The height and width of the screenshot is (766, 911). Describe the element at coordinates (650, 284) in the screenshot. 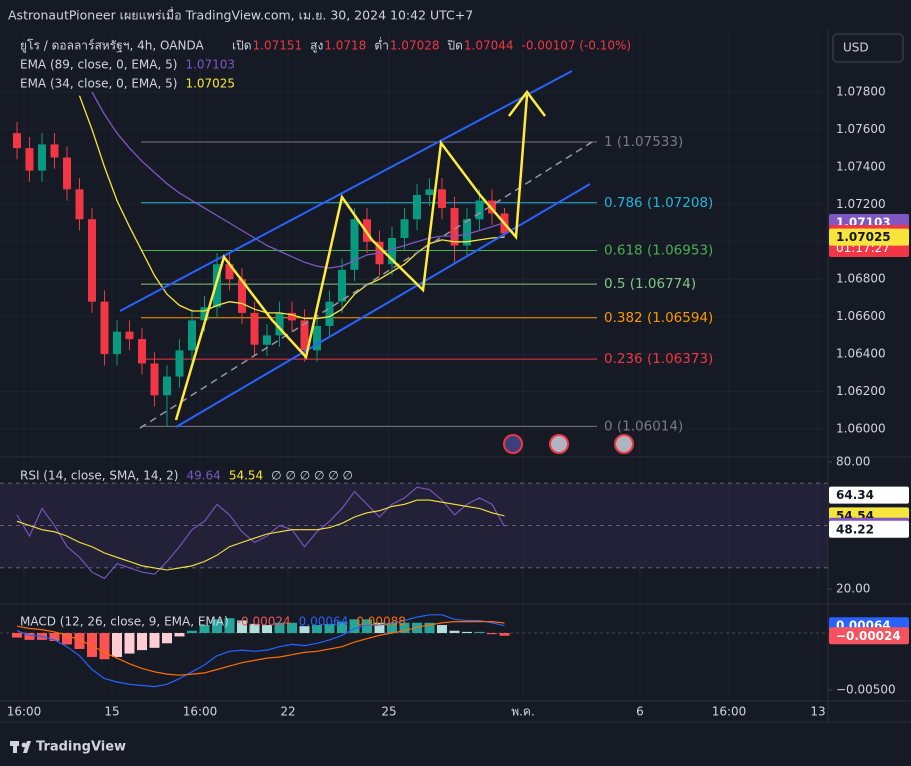

I see `fib-label: 0.5 (1.06774)` at that location.